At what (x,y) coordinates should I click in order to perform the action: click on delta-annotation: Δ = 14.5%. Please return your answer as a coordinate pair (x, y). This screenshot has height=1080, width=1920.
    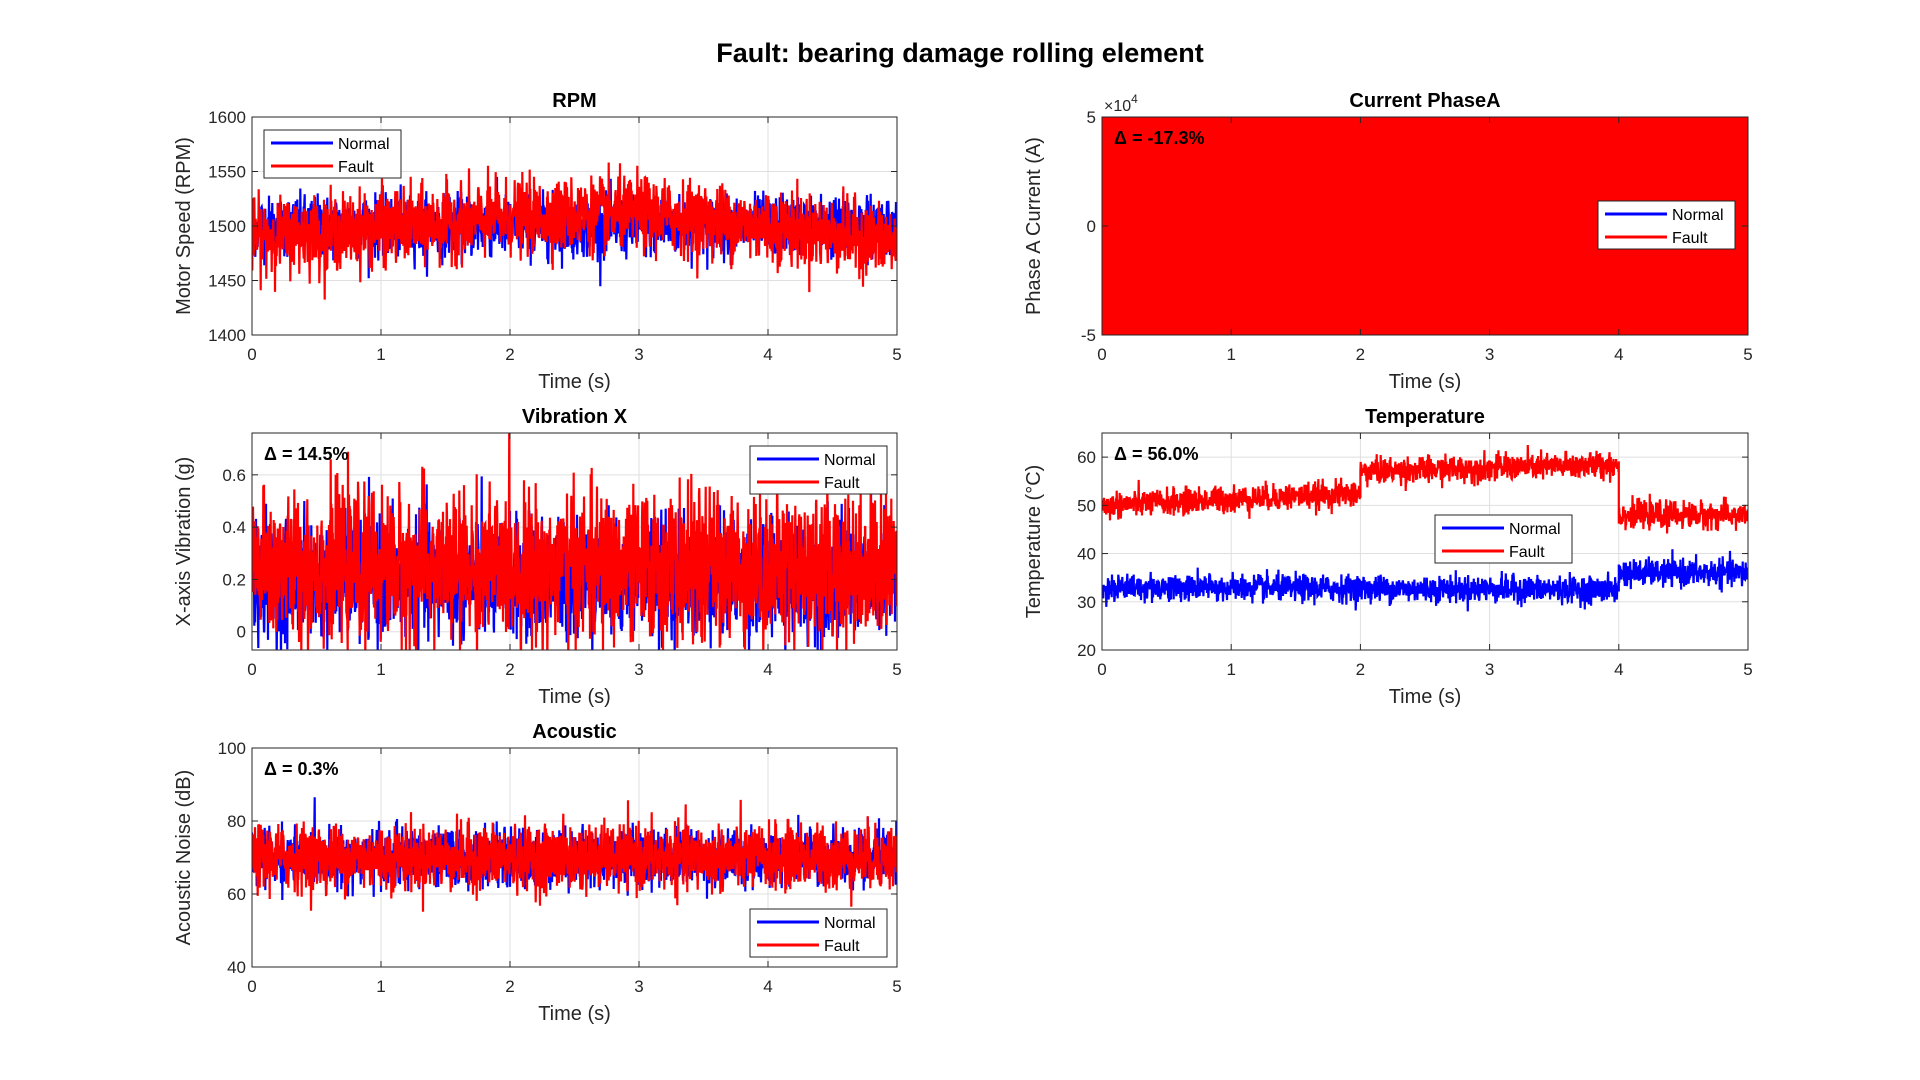
    Looking at the image, I should click on (306, 454).